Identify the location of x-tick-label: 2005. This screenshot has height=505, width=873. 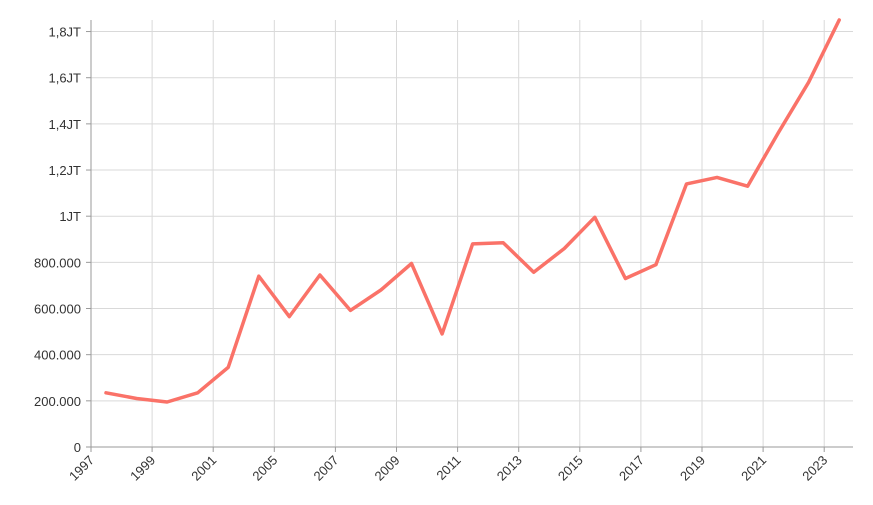
(264, 468).